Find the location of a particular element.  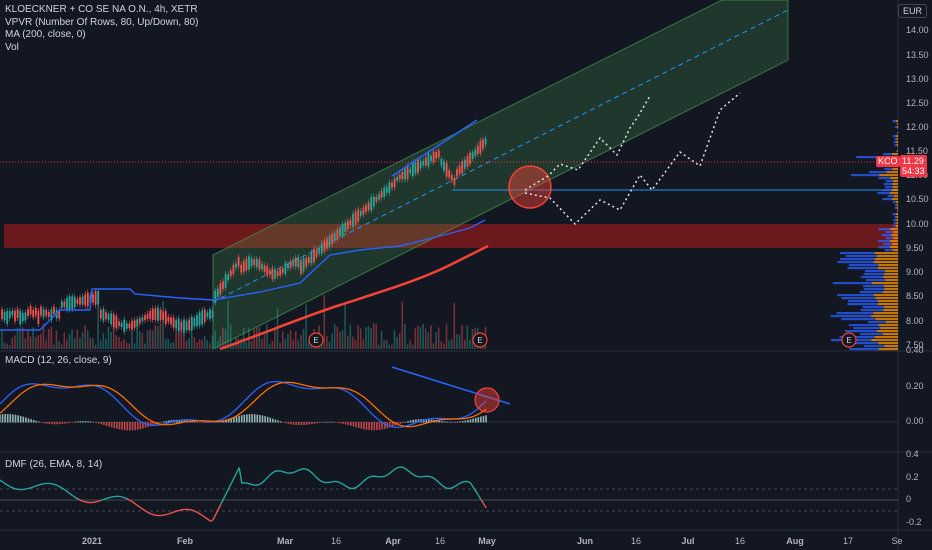

projection-path-up is located at coordinates (587, 143).